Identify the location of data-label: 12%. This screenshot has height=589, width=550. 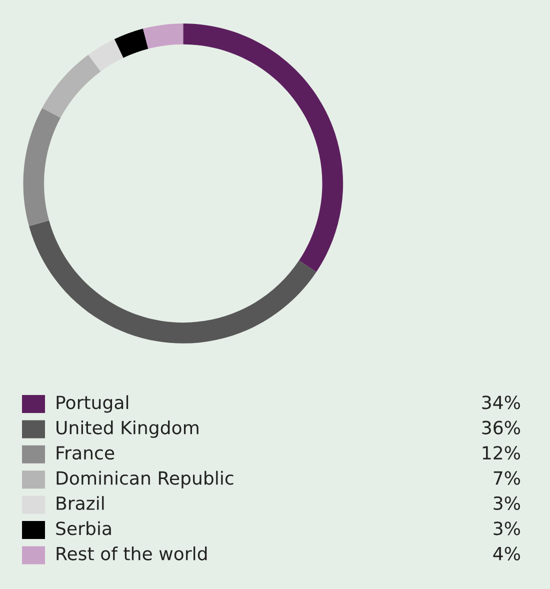
(501, 453).